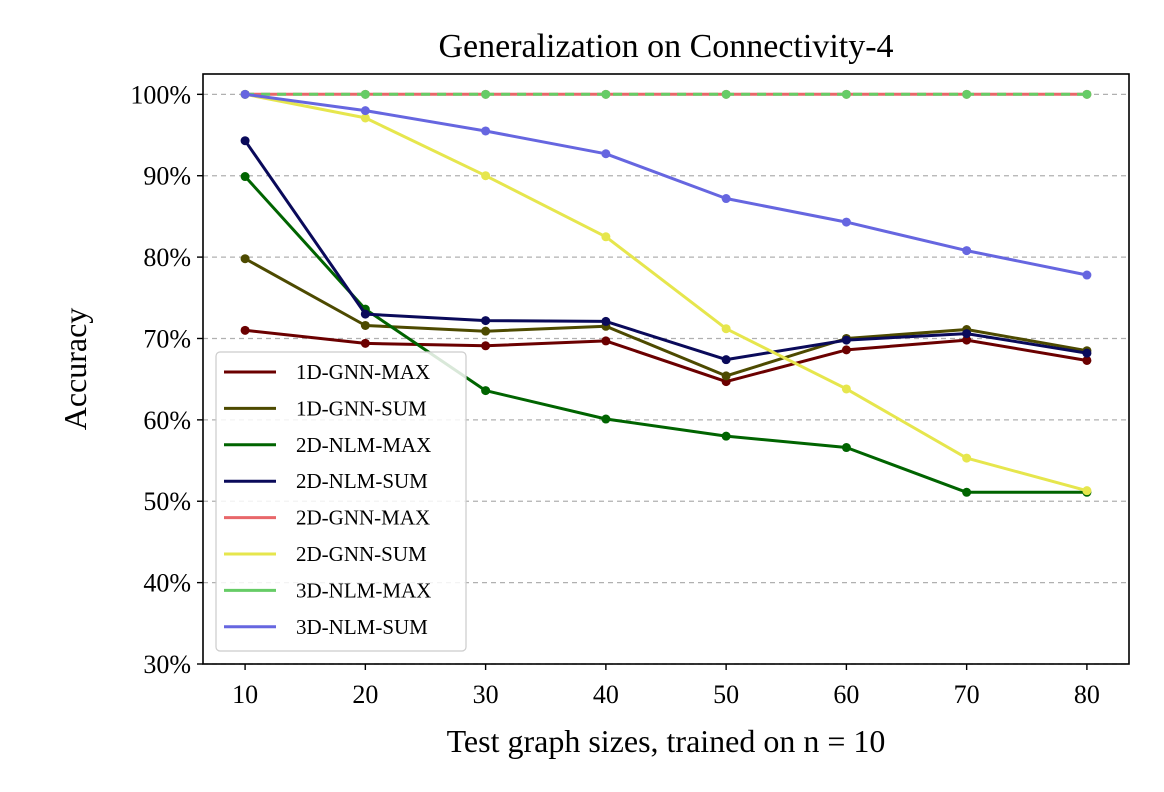  I want to click on x-tick-label: 40, so click(606, 694).